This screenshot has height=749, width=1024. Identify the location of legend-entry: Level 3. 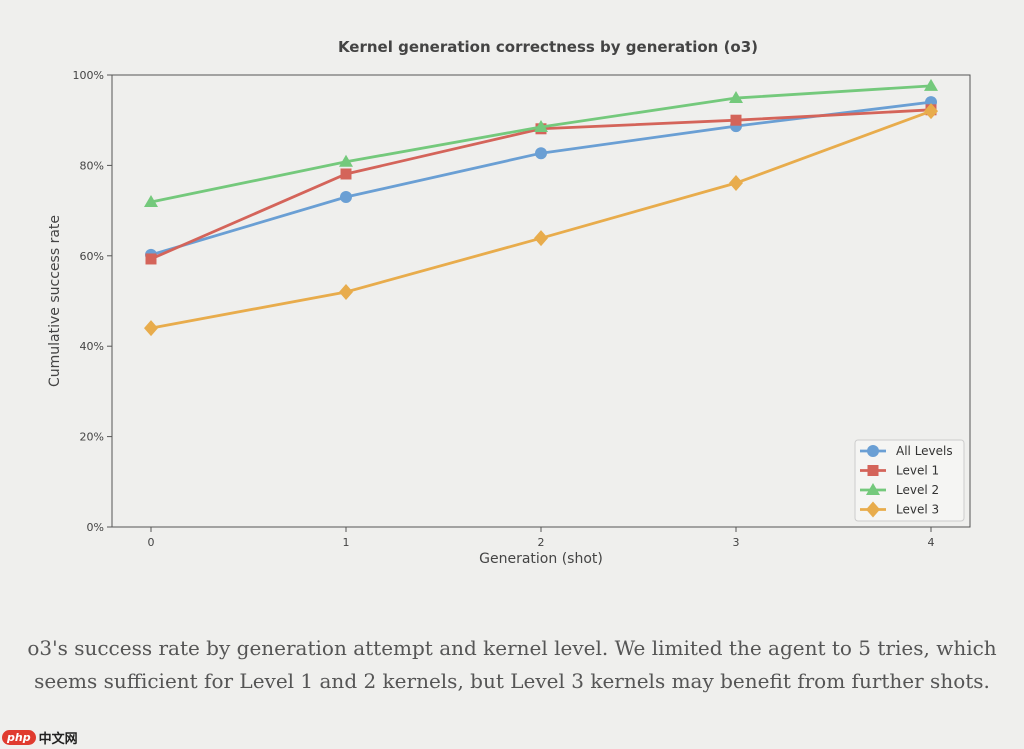
(899, 509).